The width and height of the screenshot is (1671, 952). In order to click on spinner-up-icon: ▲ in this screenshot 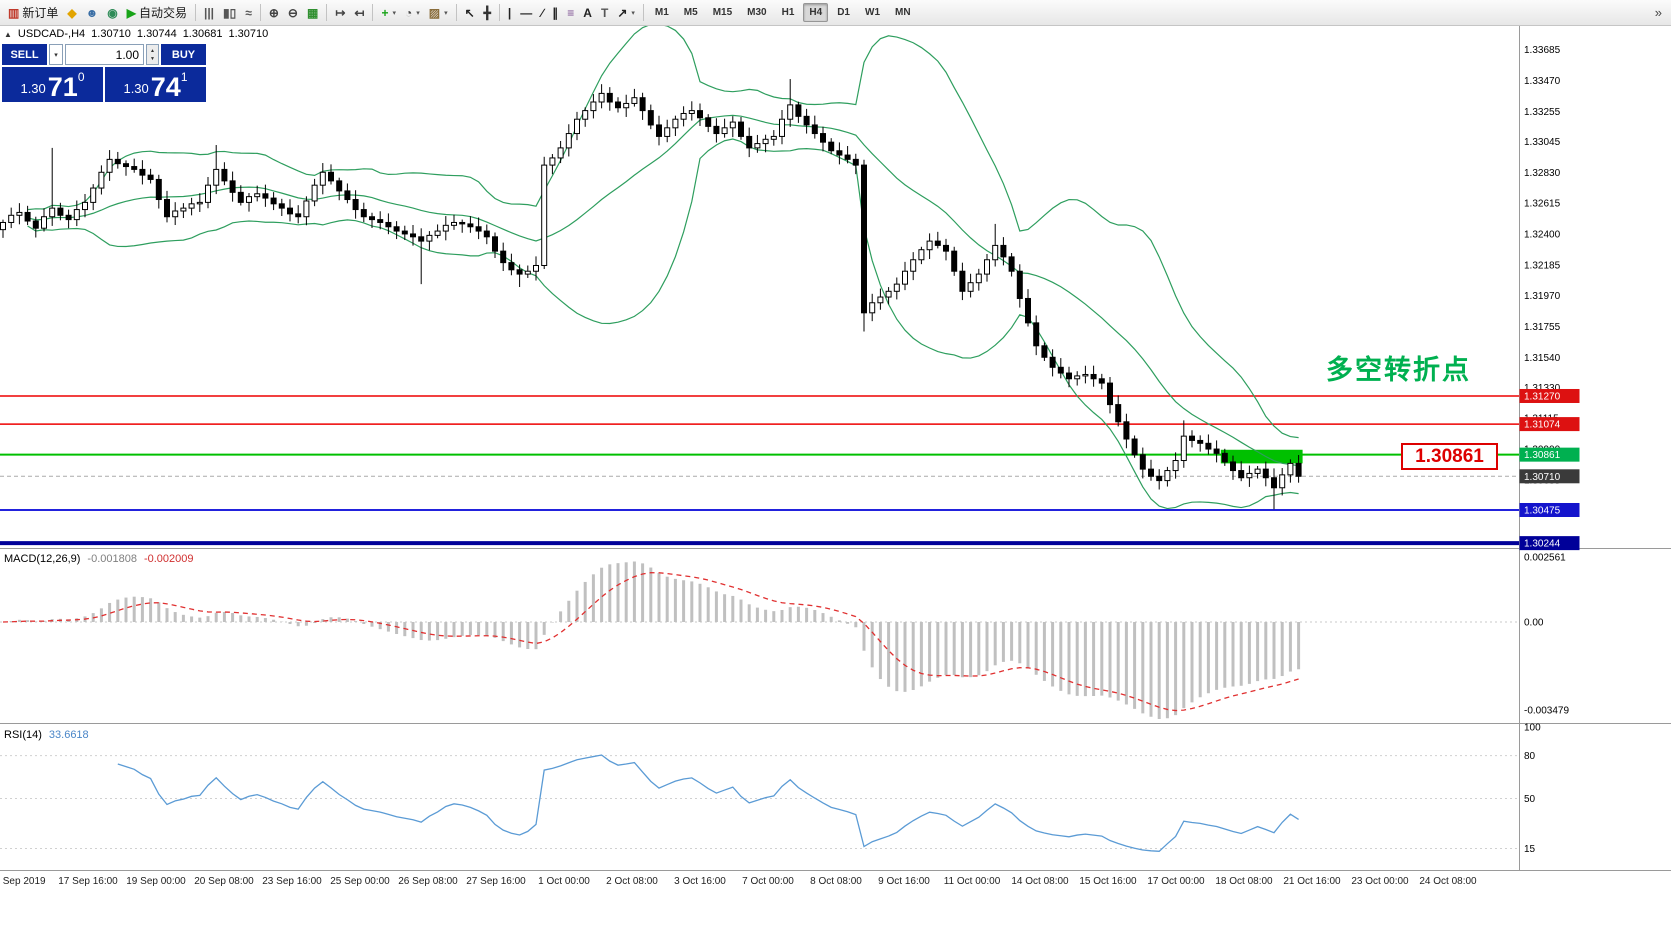, I will do `click(152, 50)`.